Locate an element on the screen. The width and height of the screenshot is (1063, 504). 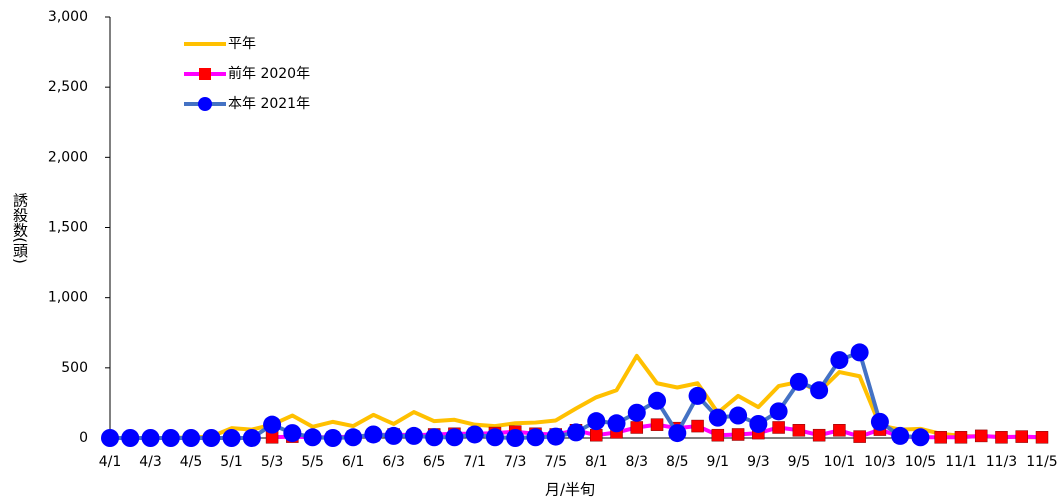
x-tick-label: 8/3 is located at coordinates (637, 462).